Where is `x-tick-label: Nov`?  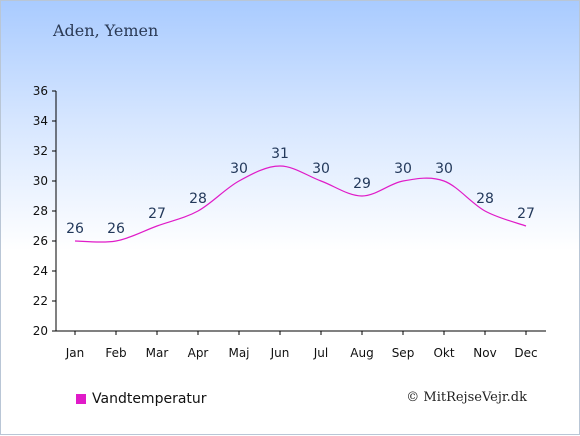
x-tick-label: Nov is located at coordinates (484, 353).